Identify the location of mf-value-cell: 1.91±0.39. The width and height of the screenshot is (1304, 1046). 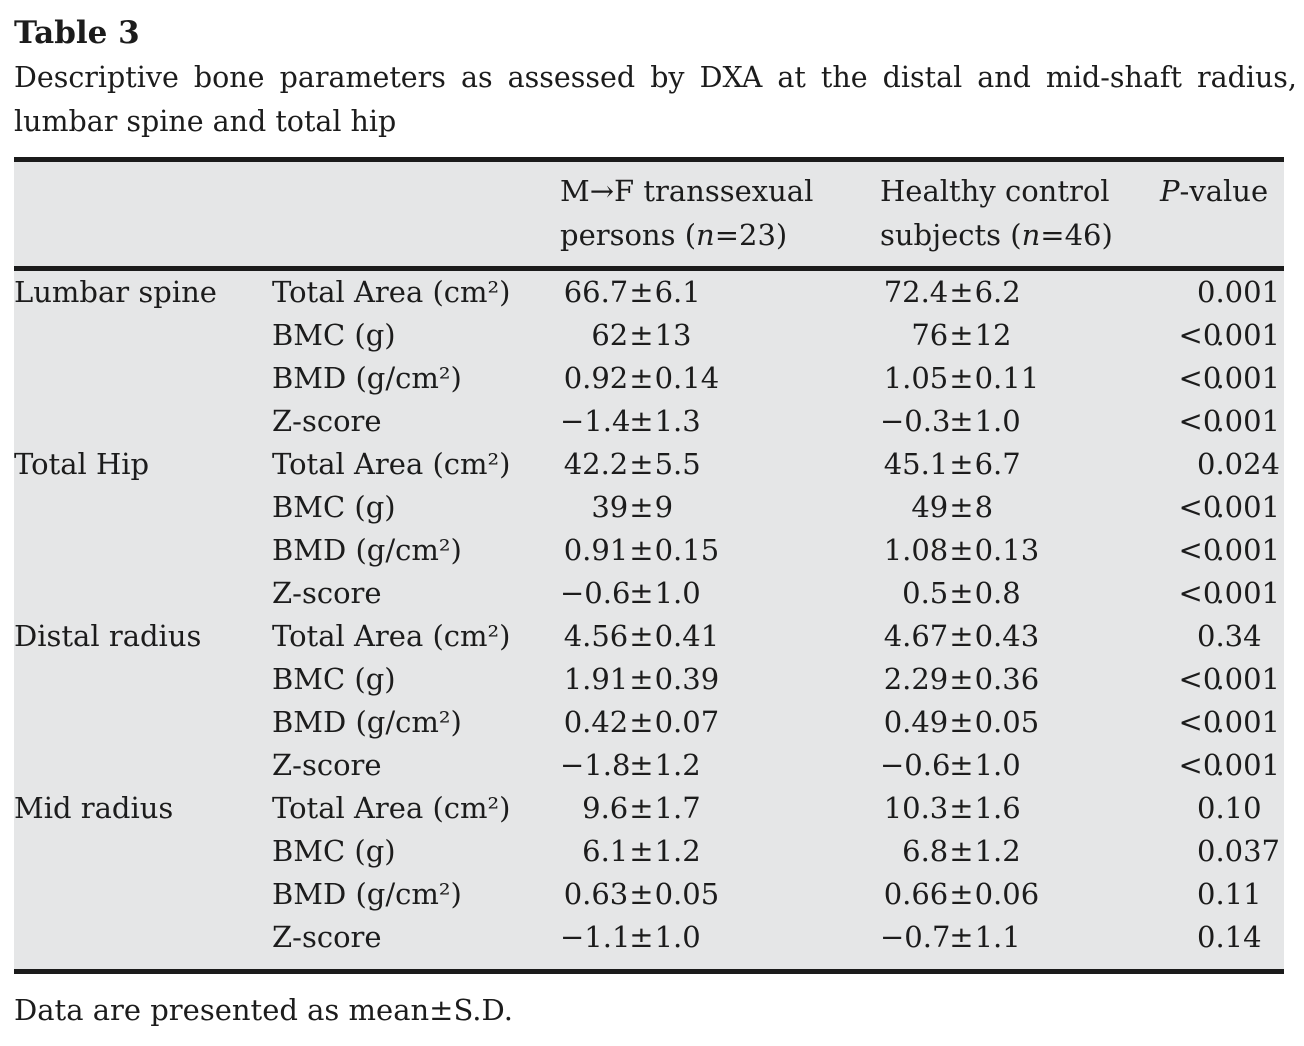
(641, 679).